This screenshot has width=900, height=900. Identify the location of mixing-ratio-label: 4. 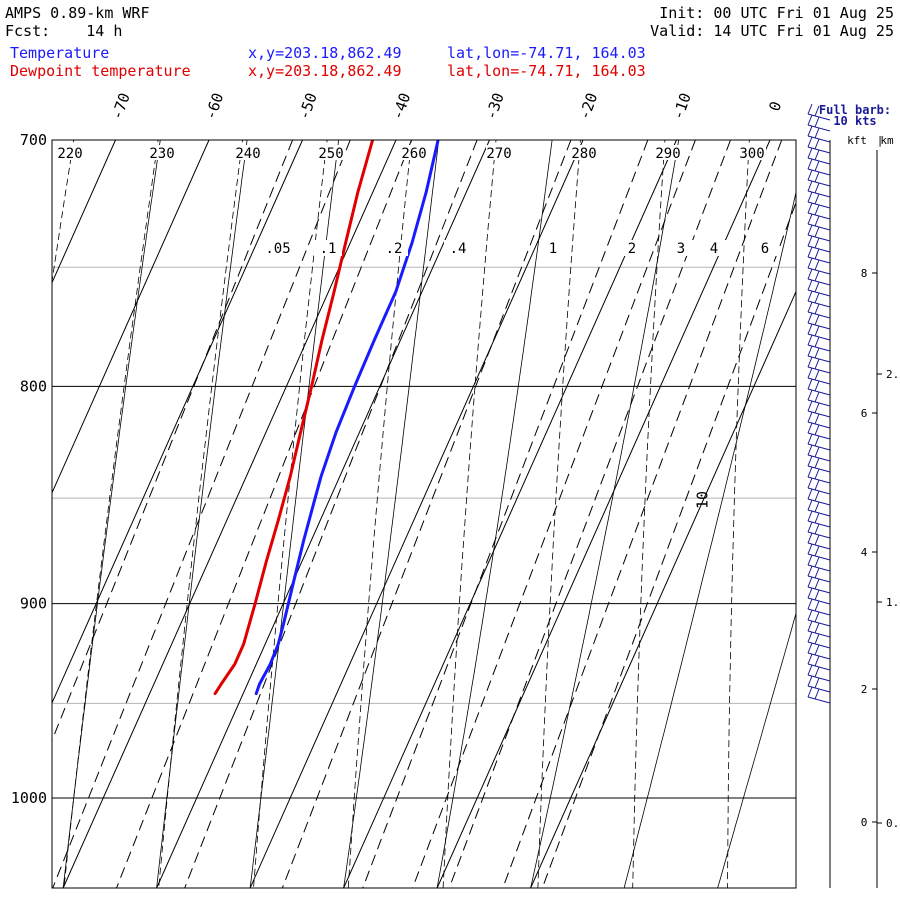
(714, 249).